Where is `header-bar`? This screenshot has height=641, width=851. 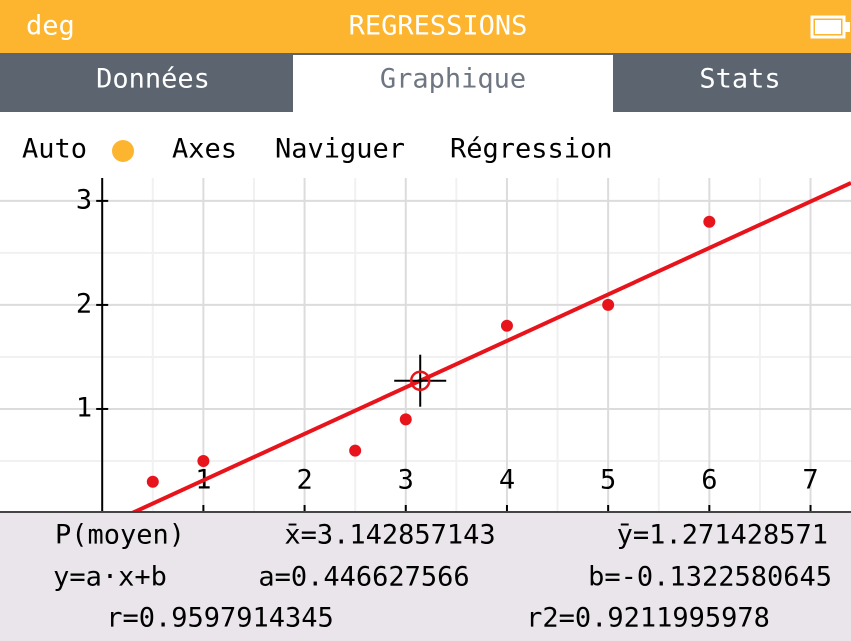 header-bar is located at coordinates (425, 26).